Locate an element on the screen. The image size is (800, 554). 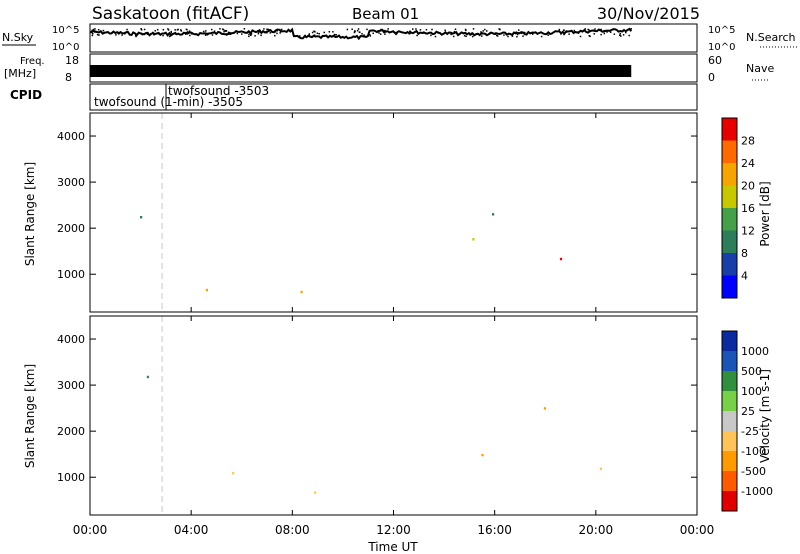
colorbar-tick-label: 1000 is located at coordinates (755, 351).